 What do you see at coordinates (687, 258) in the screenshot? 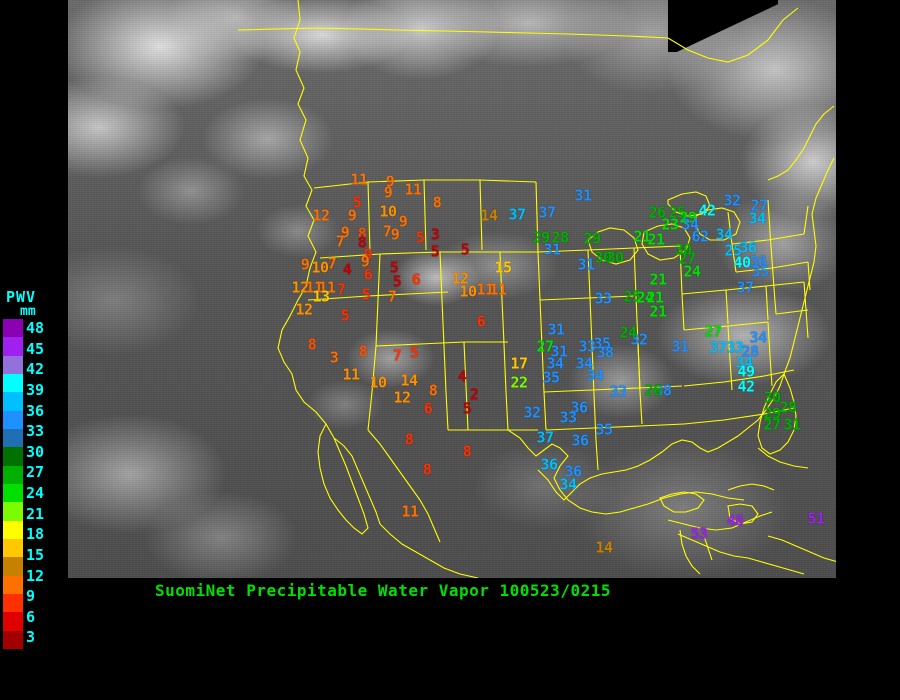
I see `pwv-value-label: 27` at bounding box center [687, 258].